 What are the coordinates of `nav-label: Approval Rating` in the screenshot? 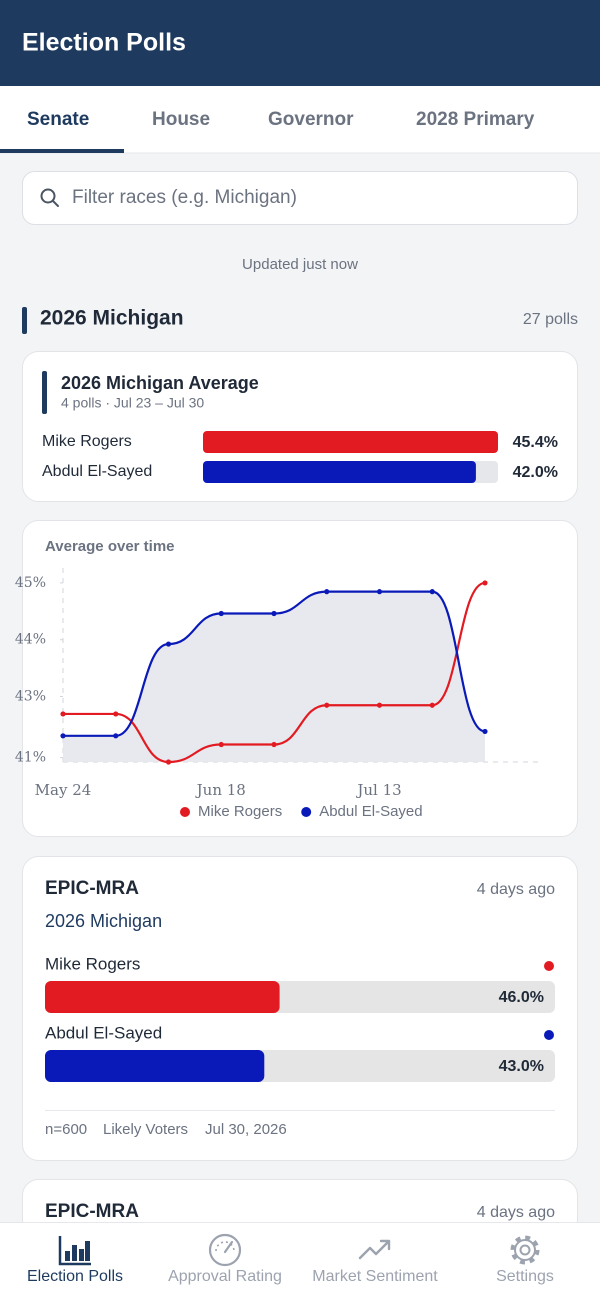 It's located at (225, 1276).